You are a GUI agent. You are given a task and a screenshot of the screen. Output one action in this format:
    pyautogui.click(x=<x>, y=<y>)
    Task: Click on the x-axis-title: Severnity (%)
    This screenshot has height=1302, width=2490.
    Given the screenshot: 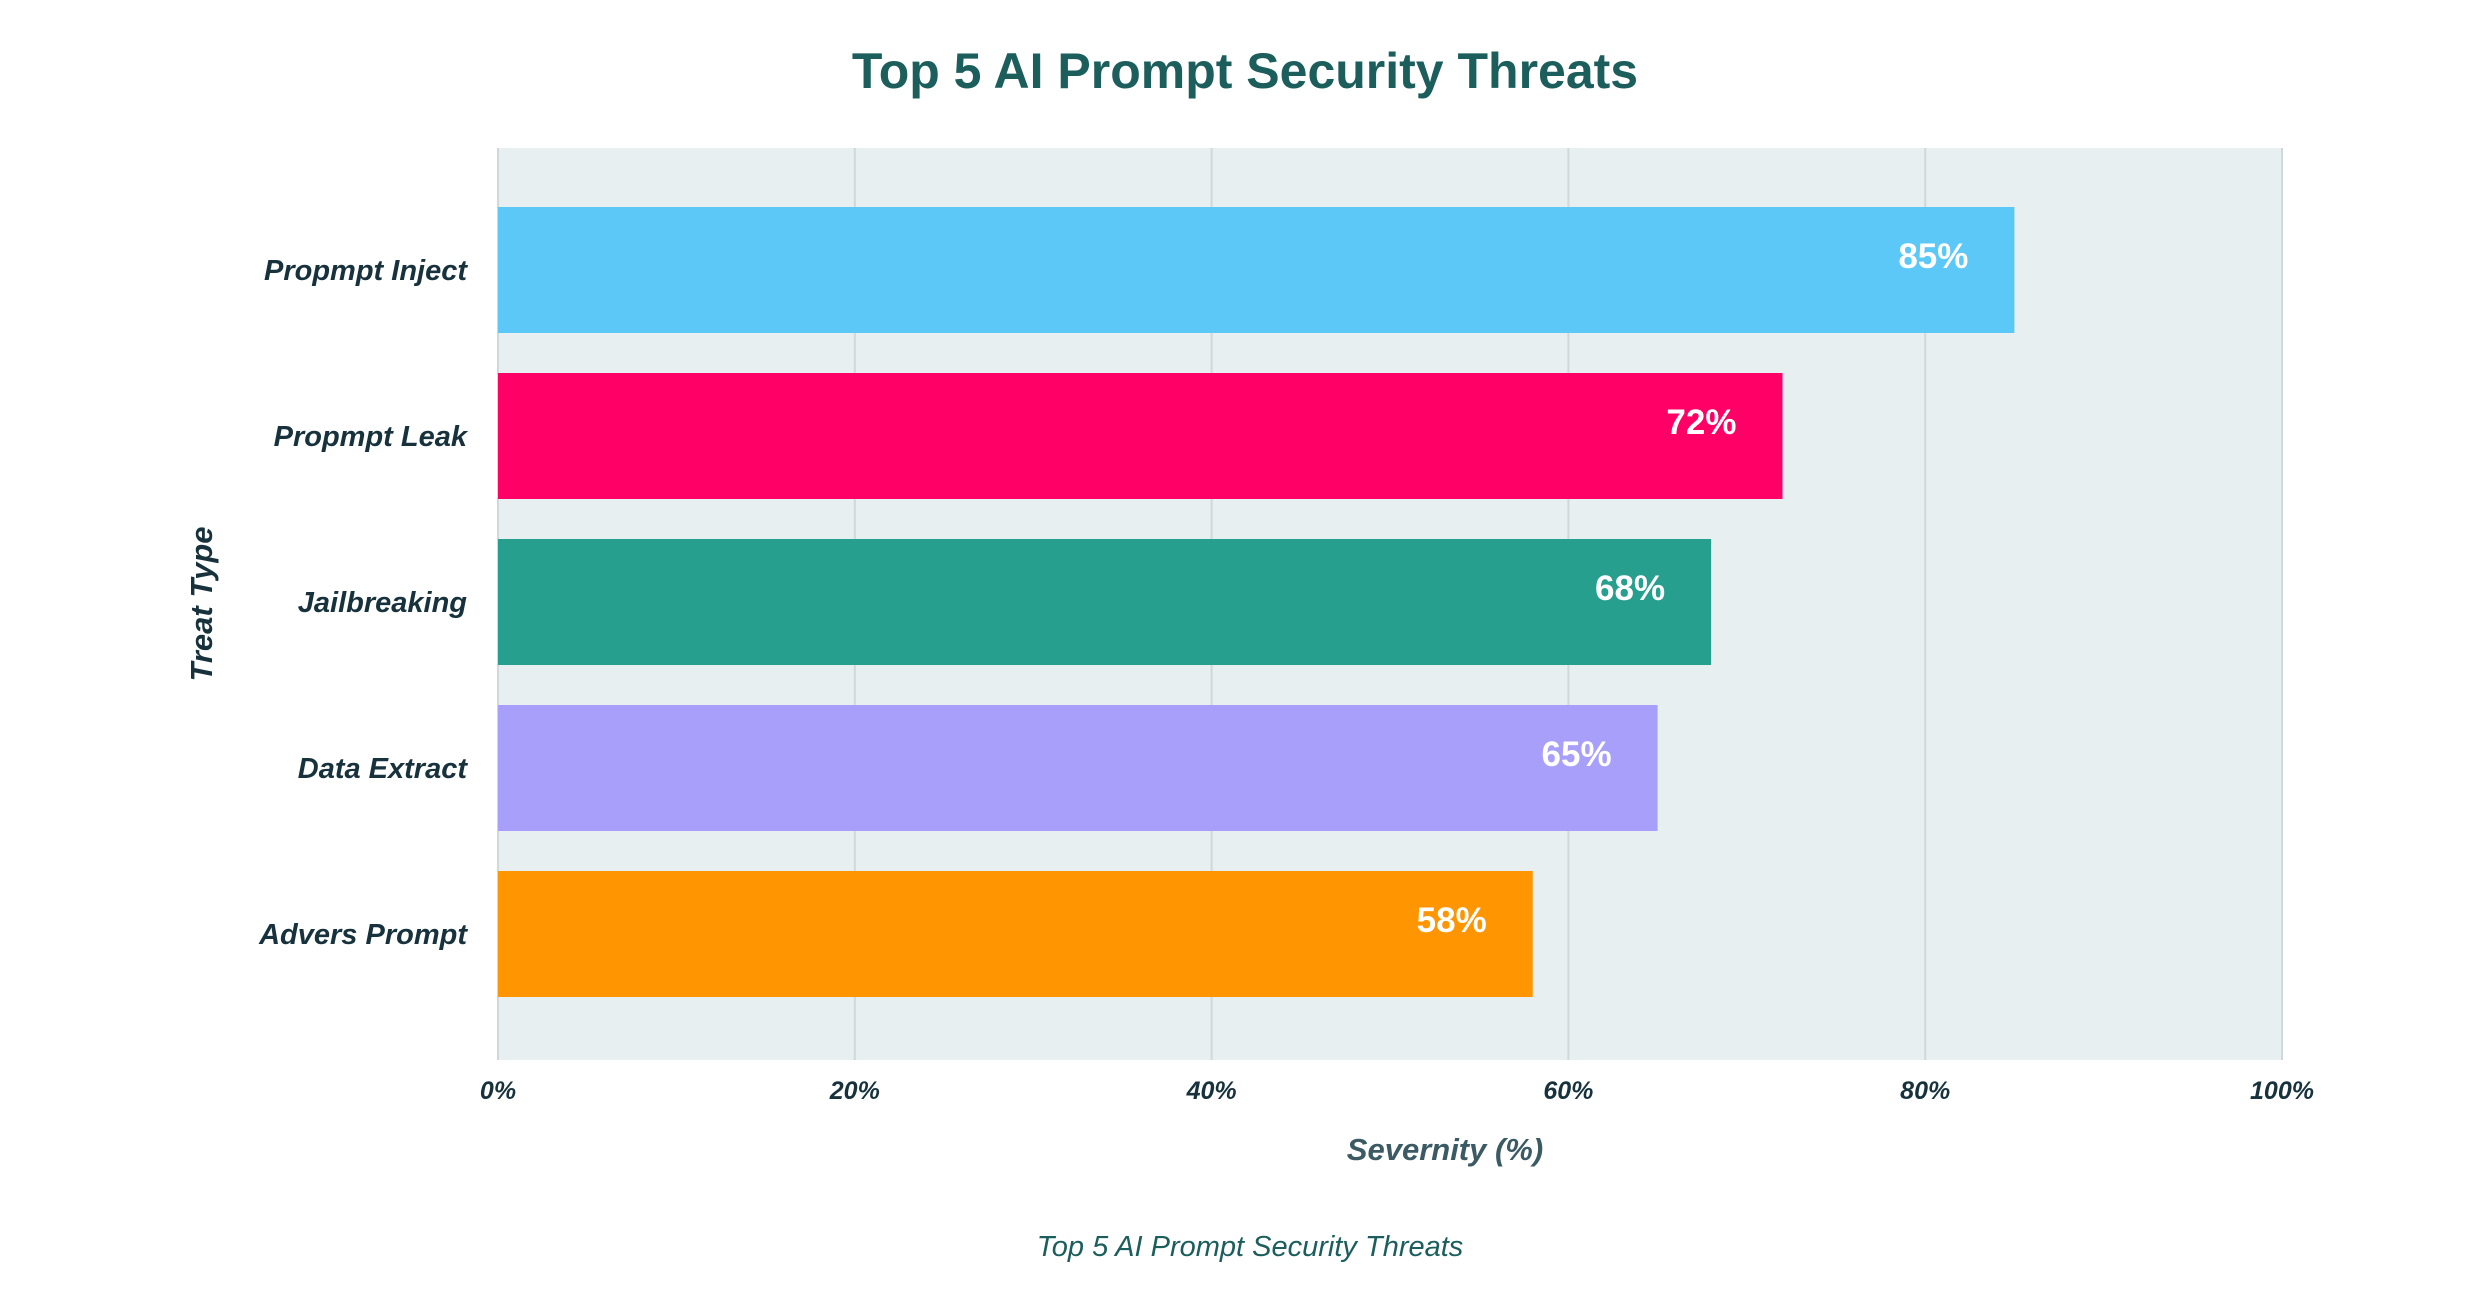 What is the action you would take?
    pyautogui.click(x=1445, y=1149)
    